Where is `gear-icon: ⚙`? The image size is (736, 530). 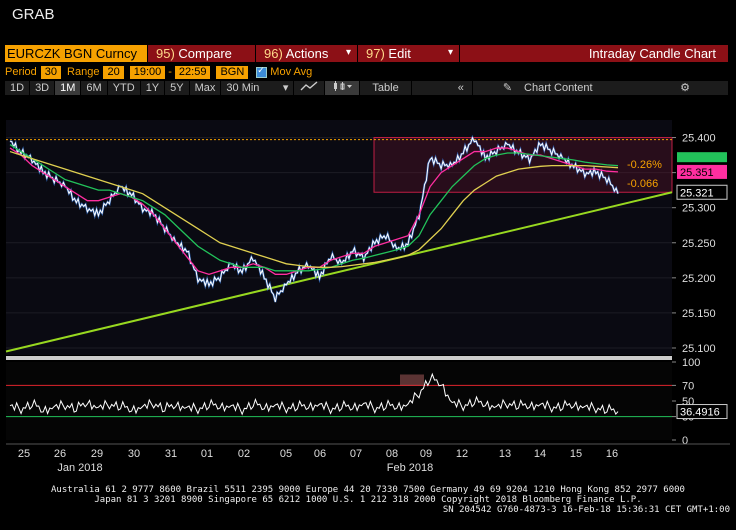 gear-icon: ⚙ is located at coordinates (685, 88).